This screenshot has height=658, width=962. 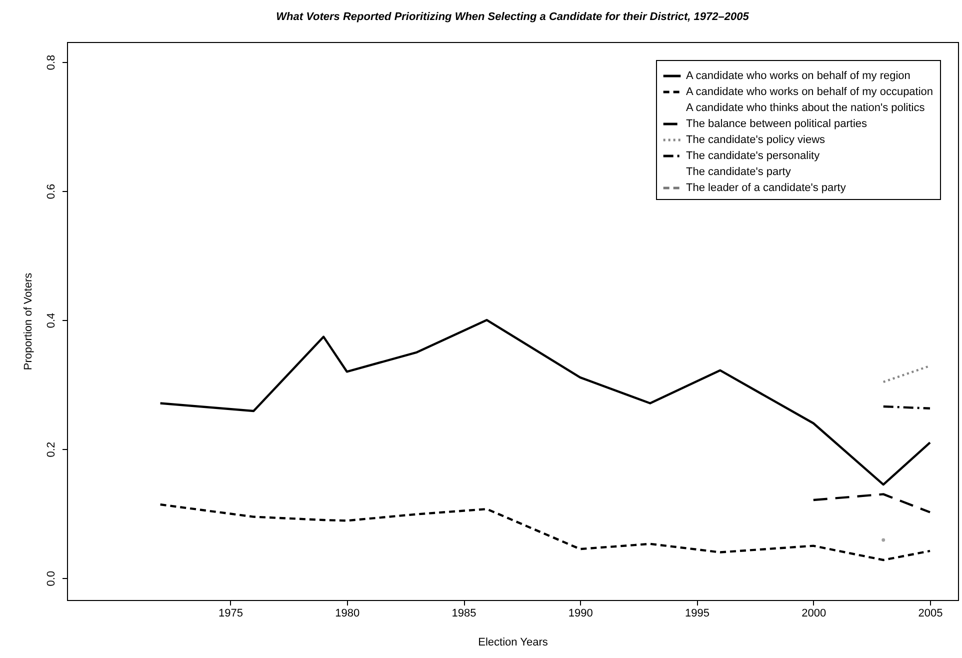 What do you see at coordinates (52, 578) in the screenshot?
I see `y-tick-label: 0.0` at bounding box center [52, 578].